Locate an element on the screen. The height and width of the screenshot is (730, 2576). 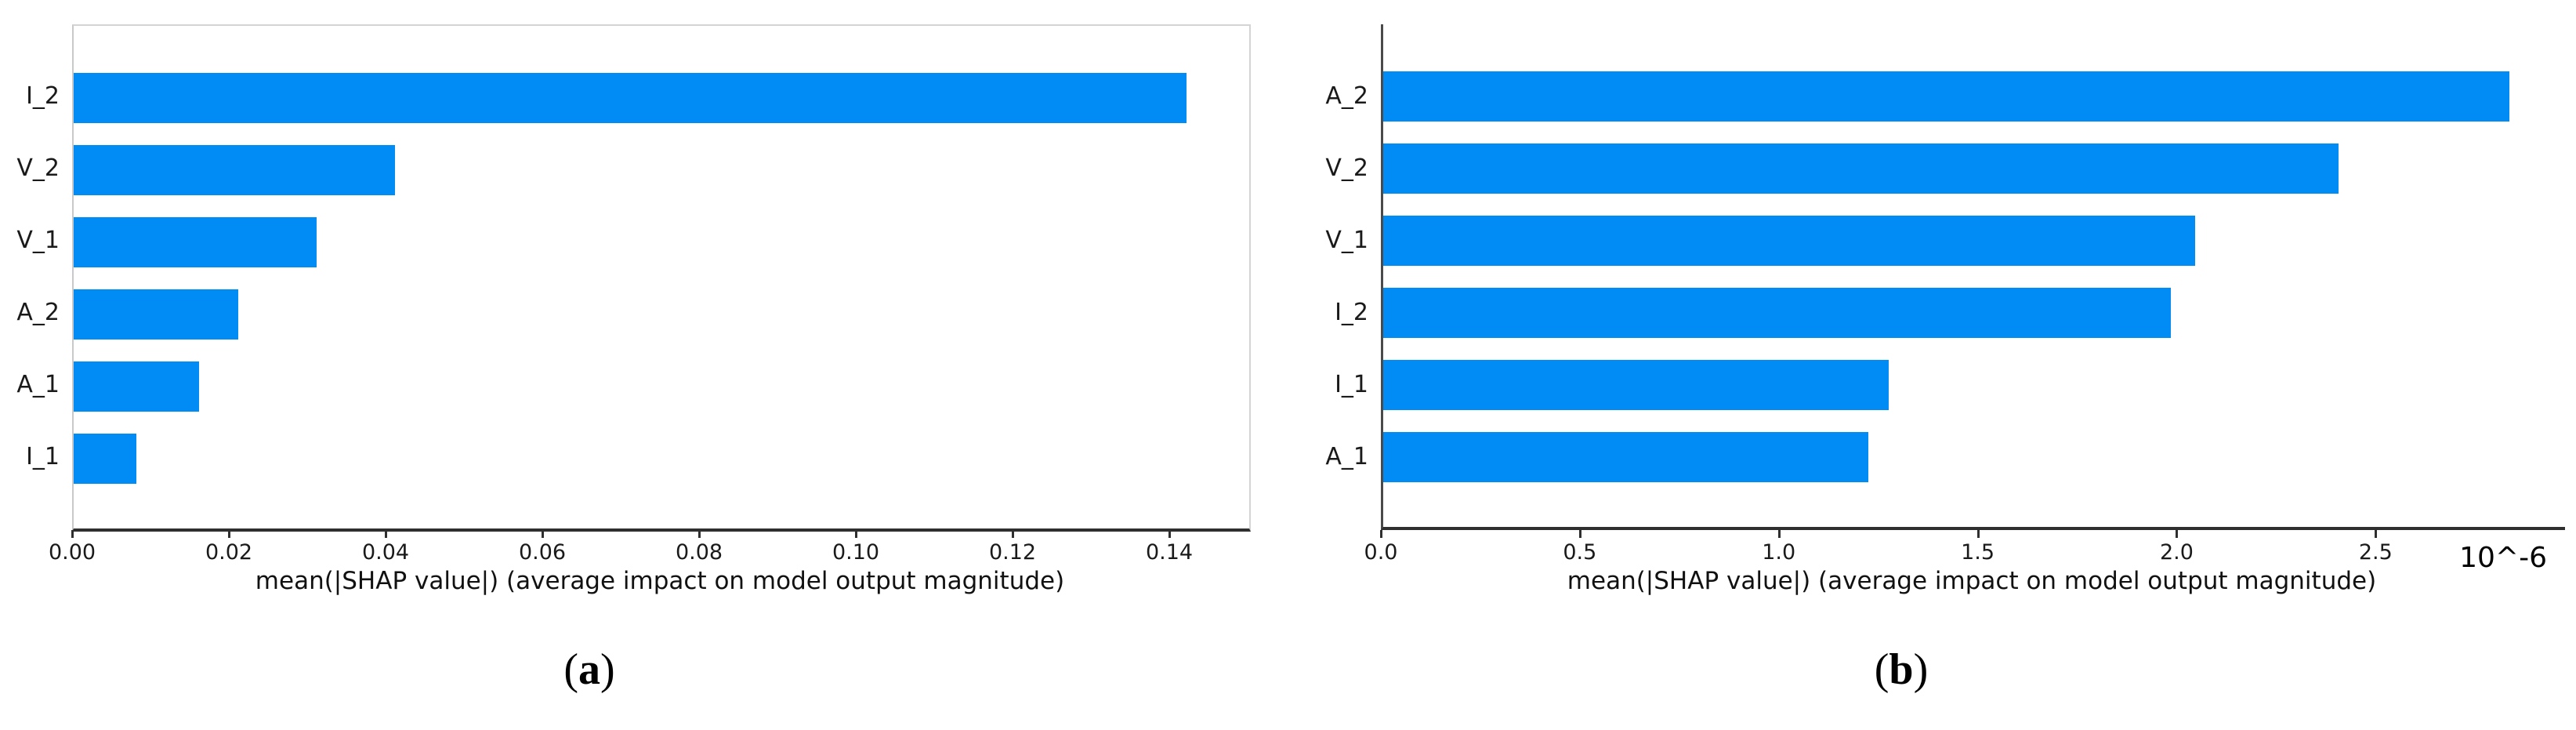
x-tick-label: 0.00 is located at coordinates (72, 552).